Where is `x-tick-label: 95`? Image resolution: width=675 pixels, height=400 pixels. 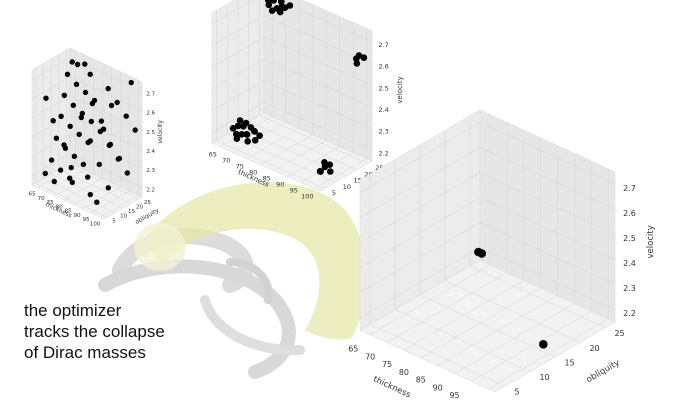 x-tick-label: 95 is located at coordinates (454, 395).